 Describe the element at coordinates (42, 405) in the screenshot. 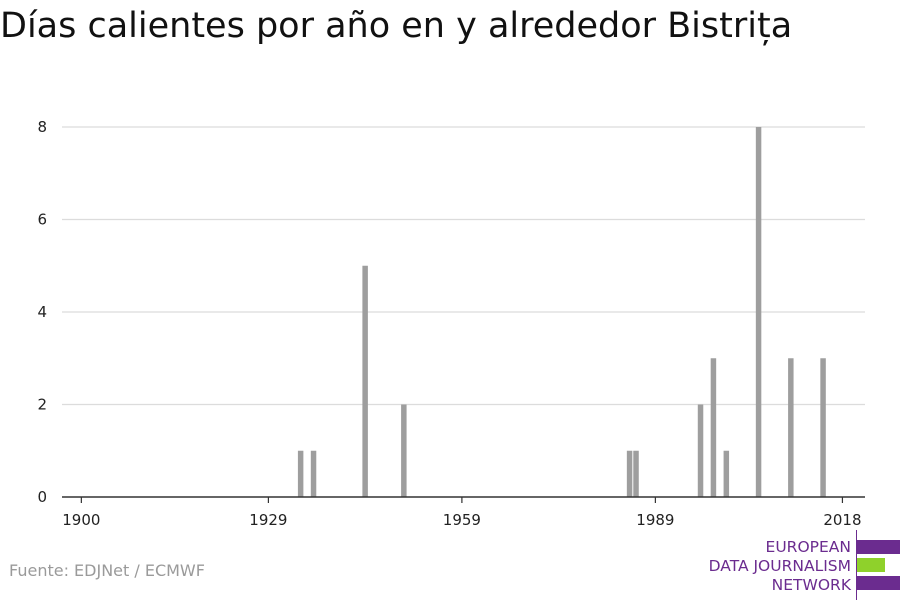

I see `y-tick-label: 2` at that location.